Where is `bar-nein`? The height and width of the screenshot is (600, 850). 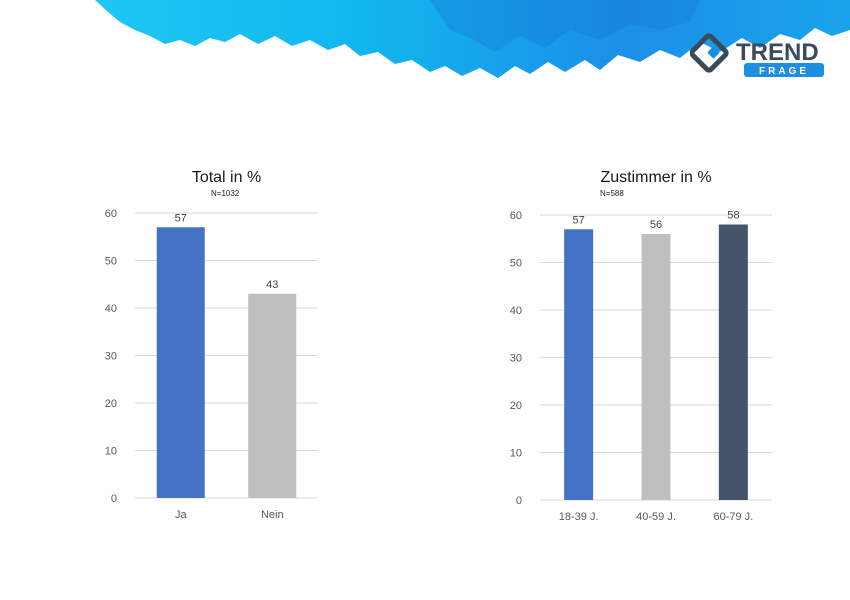
bar-nein is located at coordinates (272, 395).